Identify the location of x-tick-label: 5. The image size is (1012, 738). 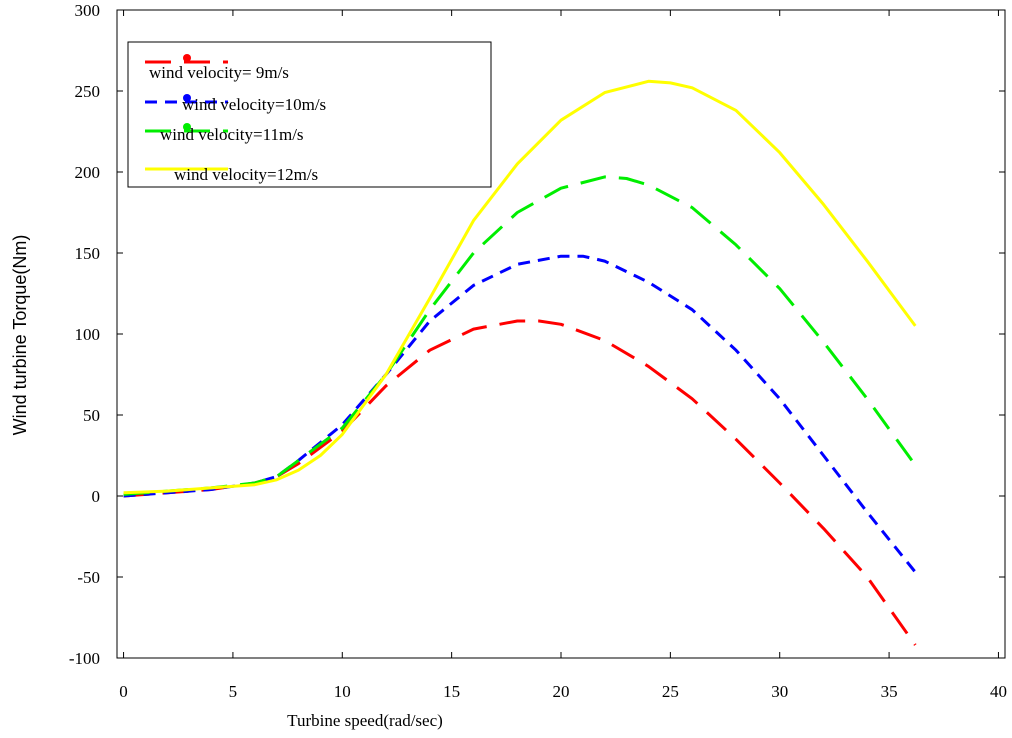
(233, 691).